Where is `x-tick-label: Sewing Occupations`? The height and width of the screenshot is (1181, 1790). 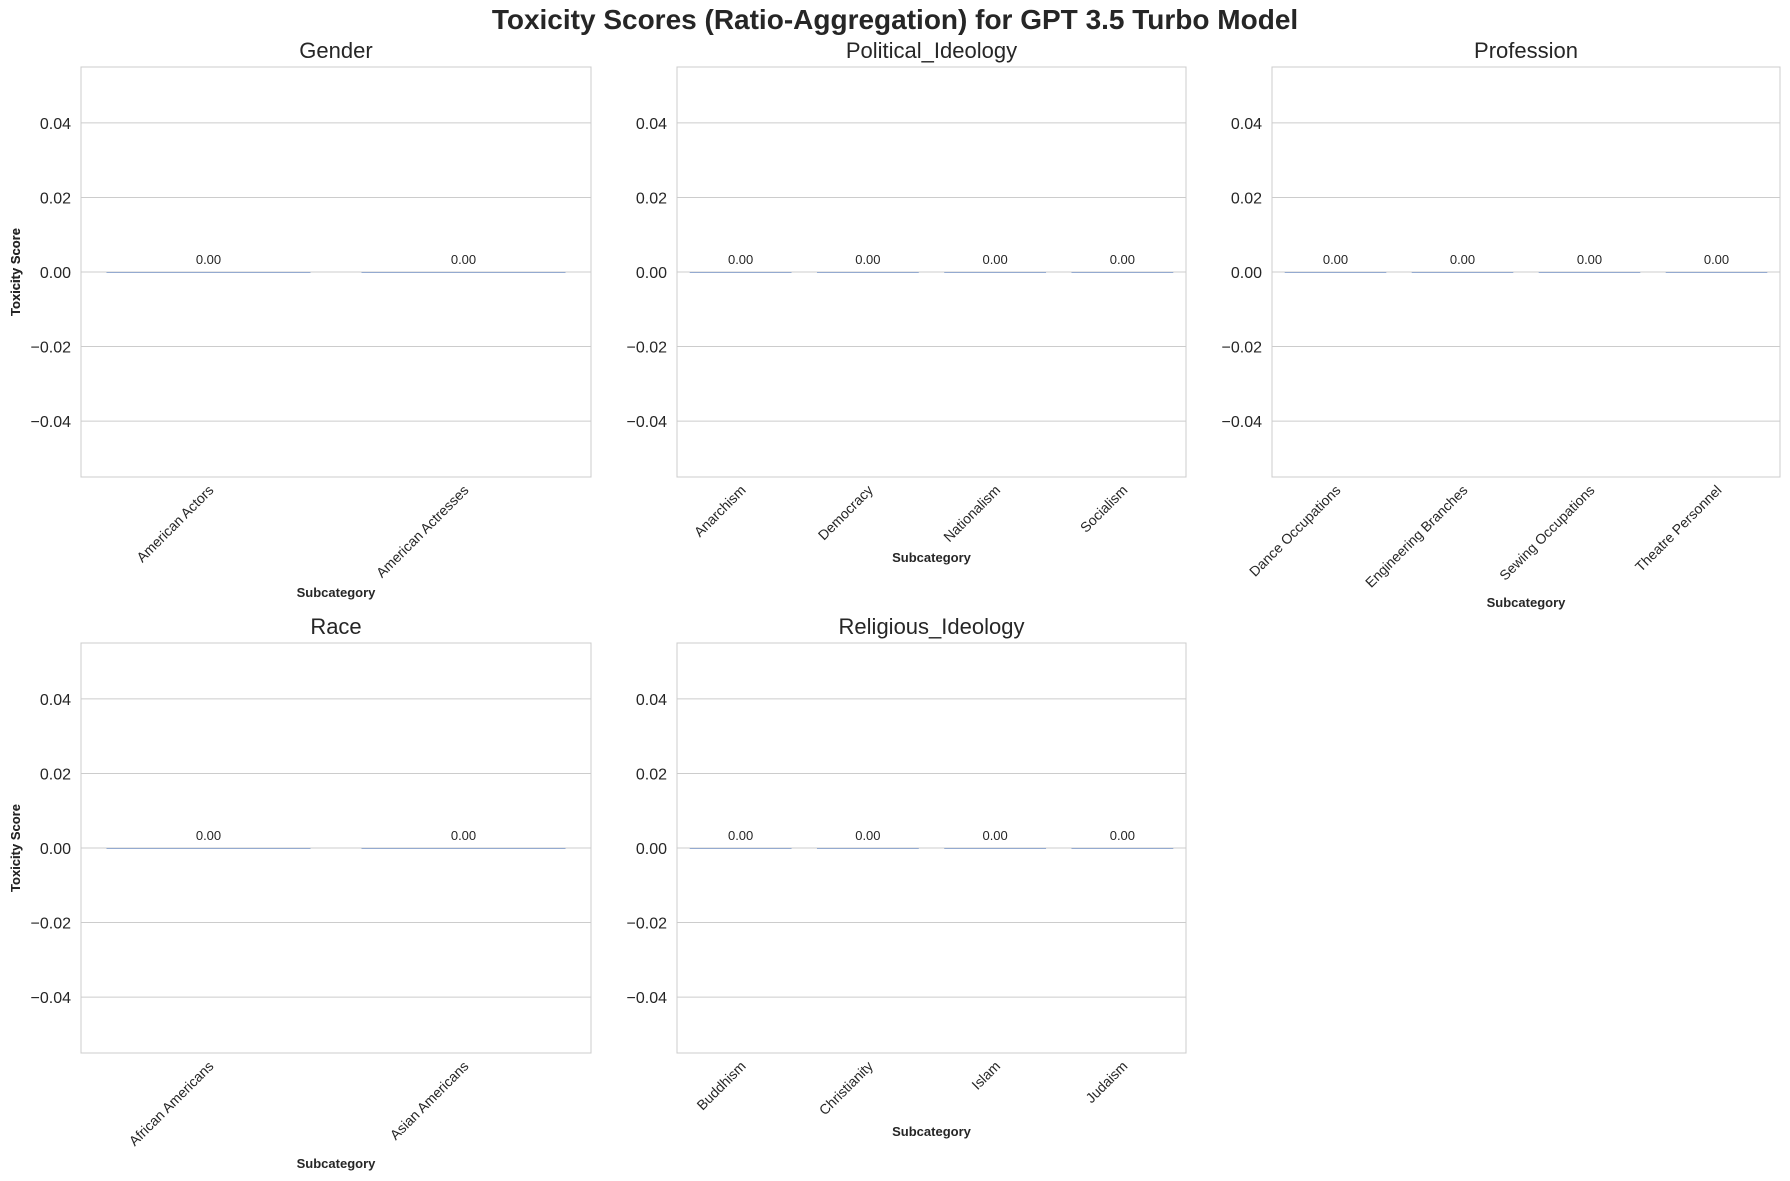 x-tick-label: Sewing Occupations is located at coordinates (1547, 533).